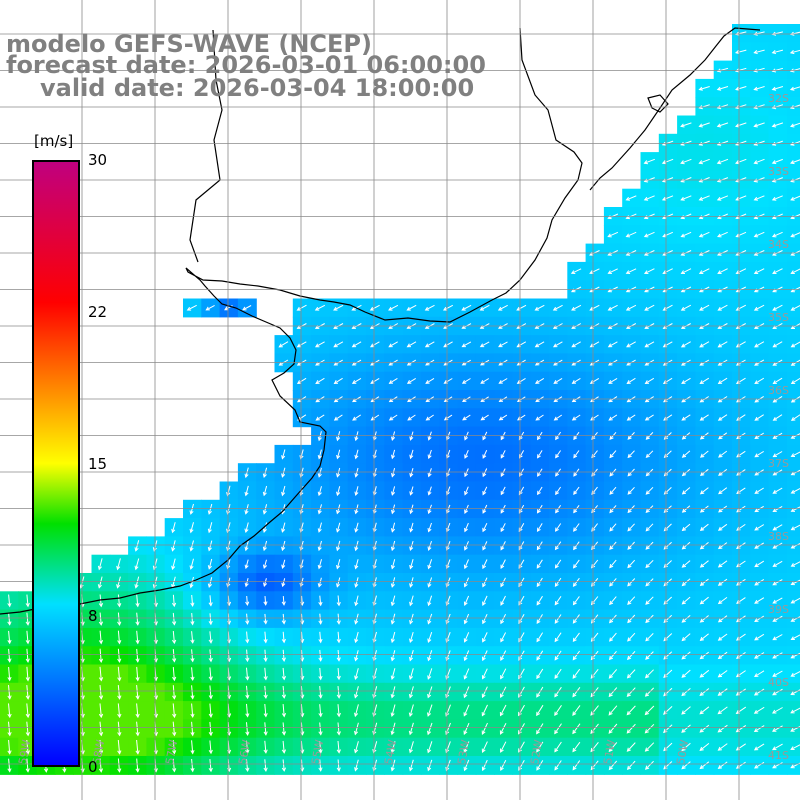 This screenshot has width=800, height=800. Describe the element at coordinates (675, 109) in the screenshot. I see `coastline-north-brazil` at that location.